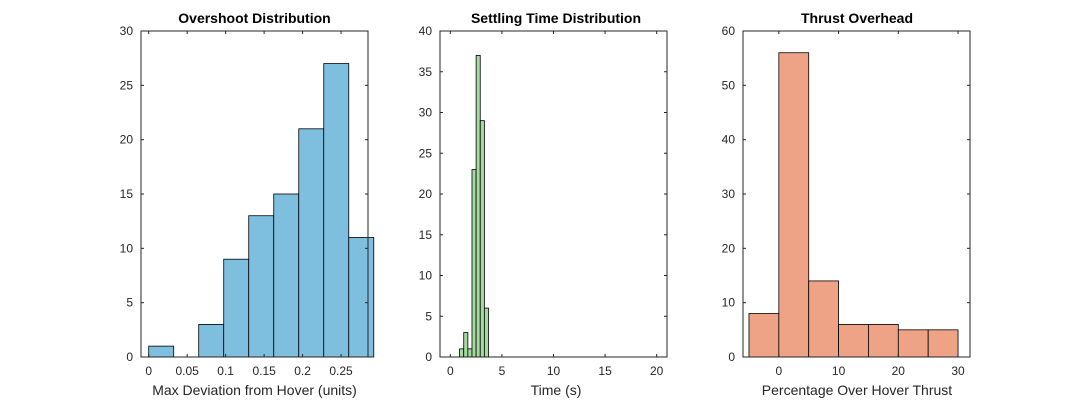 The width and height of the screenshot is (1073, 400). What do you see at coordinates (302, 371) in the screenshot?
I see `x-tick-label: 0.2` at bounding box center [302, 371].